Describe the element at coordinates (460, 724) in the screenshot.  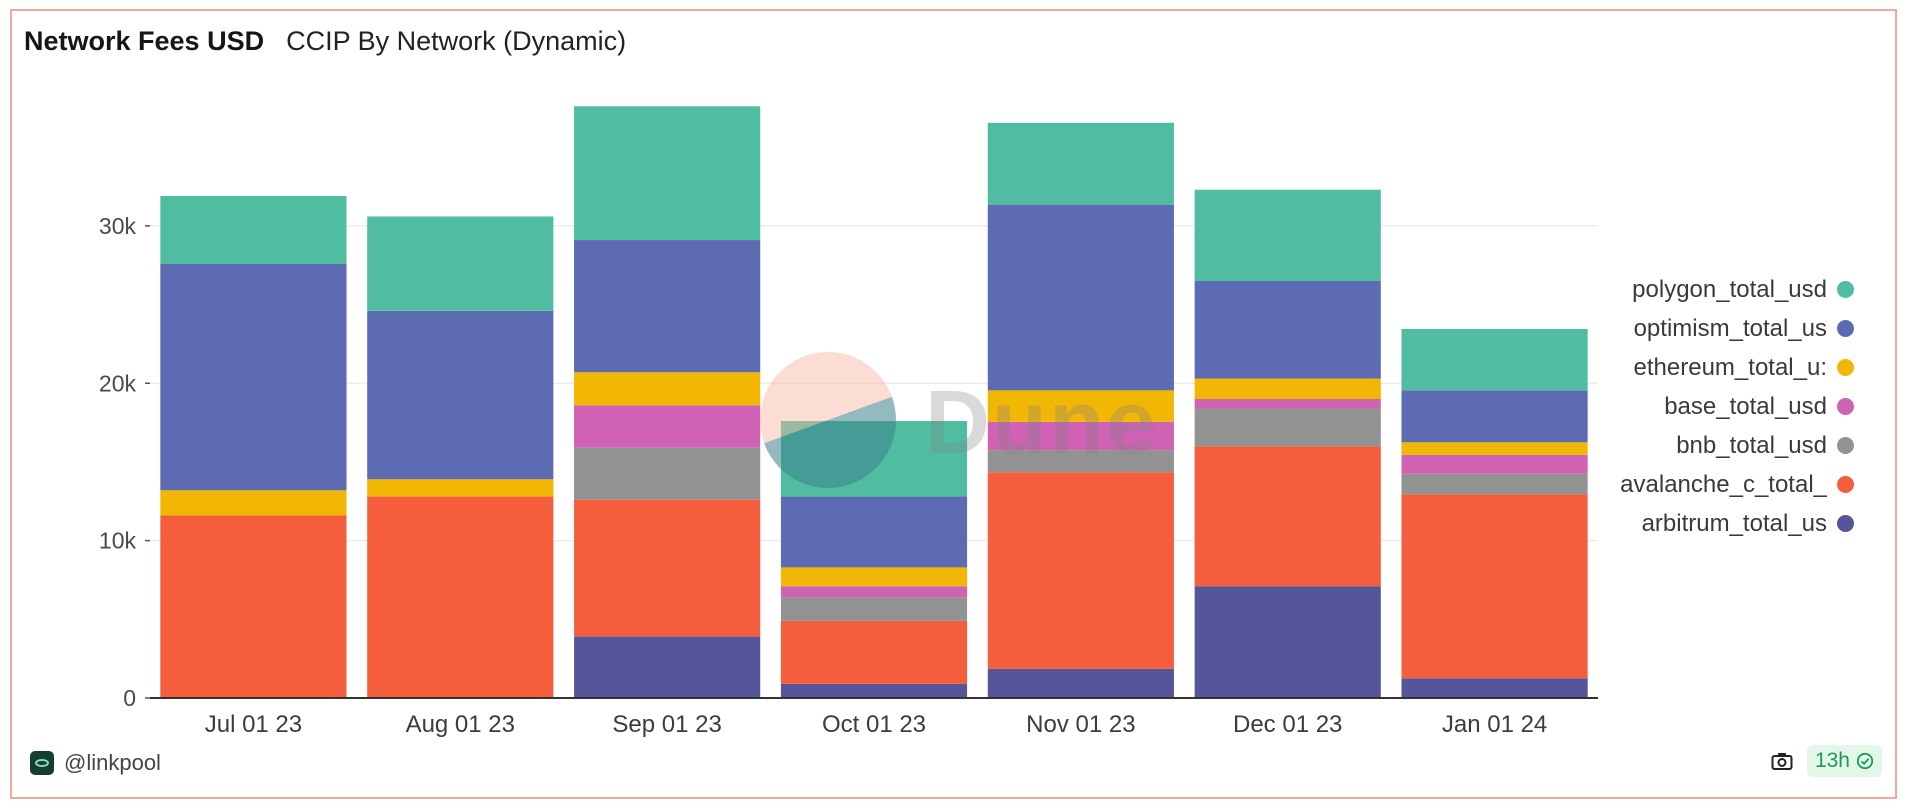
I see `x-tick-label: Aug 01 23` at that location.